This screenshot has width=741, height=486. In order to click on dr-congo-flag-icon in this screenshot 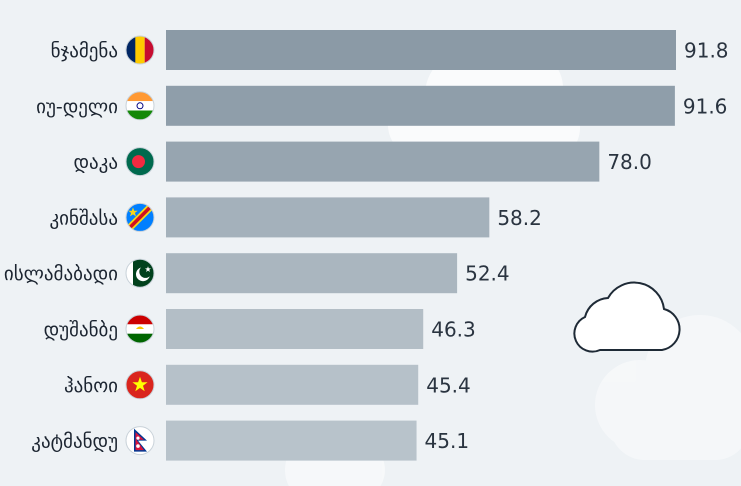, I will do `click(140, 217)`.